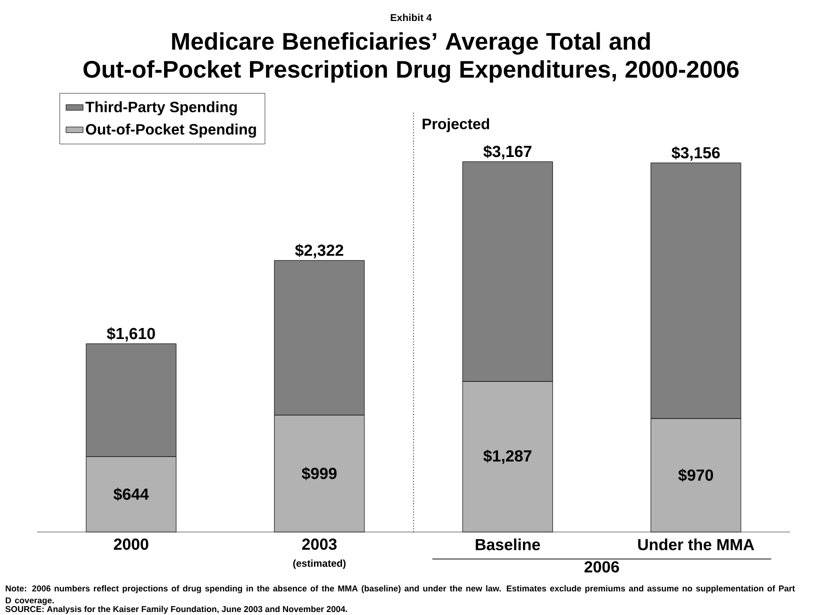 The image size is (822, 615). Describe the element at coordinates (400, 595) in the screenshot. I see `text: Note: 2006 numbers reflect projections of drug spending in the absence of the MMA (baseline) and under the new law. Estimates exclude premiums and assume no supplementation of Part D coverage.` at that location.